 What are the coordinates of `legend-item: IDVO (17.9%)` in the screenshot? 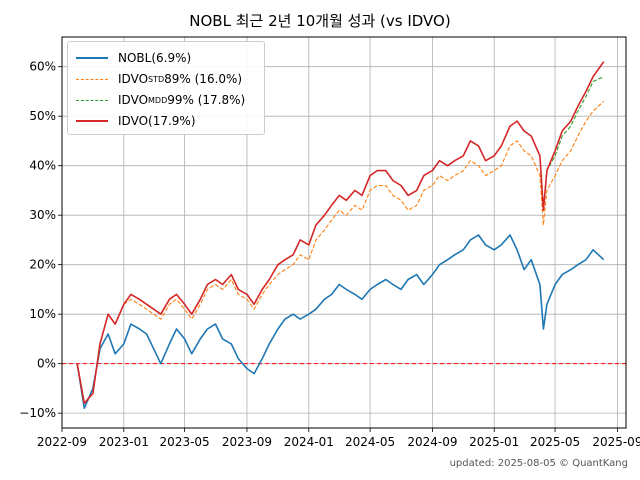 It's located at (136, 121).